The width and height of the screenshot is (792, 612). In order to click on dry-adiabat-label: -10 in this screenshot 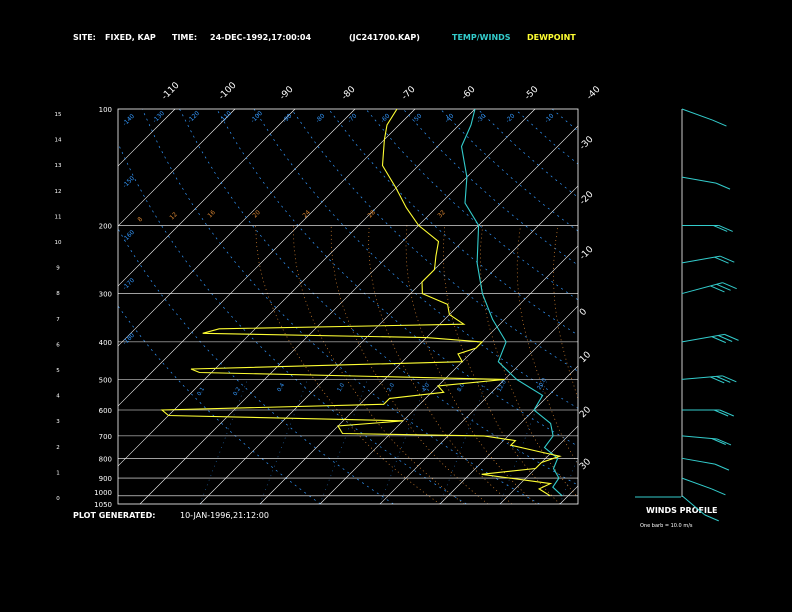, I will do `click(549, 118)`.